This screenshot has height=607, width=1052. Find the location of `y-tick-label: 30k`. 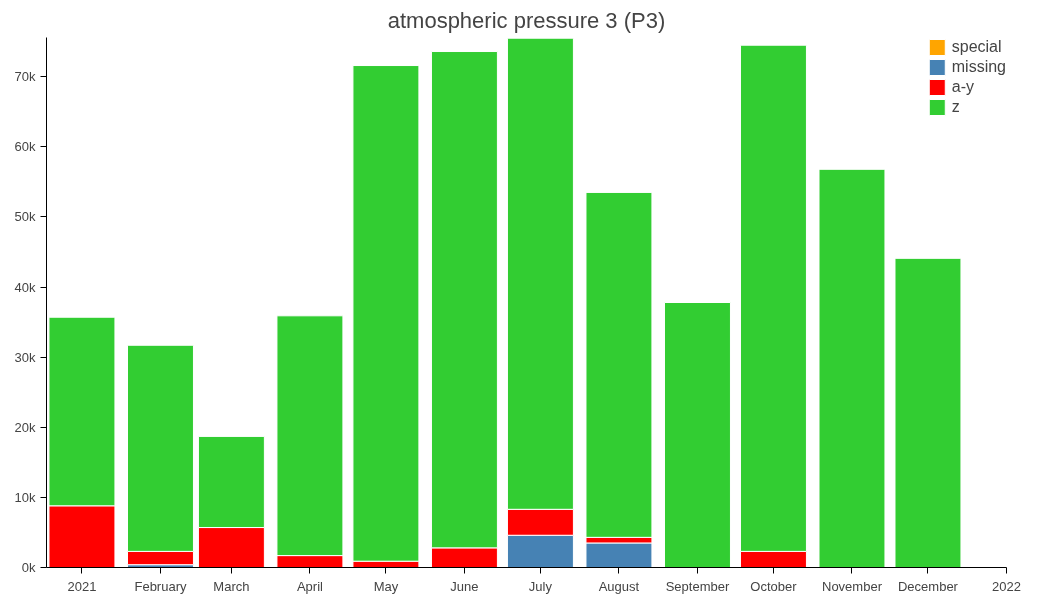

y-tick-label: 30k is located at coordinates (25, 357).